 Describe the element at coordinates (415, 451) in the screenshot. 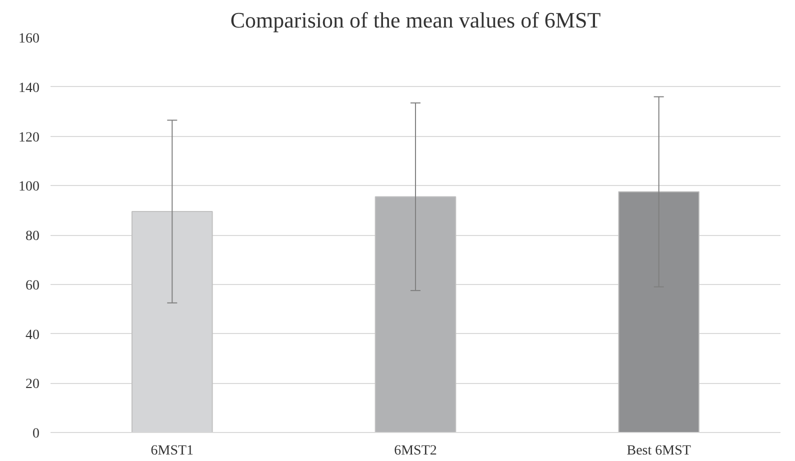

I see `x-tick-label: 6MST2` at that location.